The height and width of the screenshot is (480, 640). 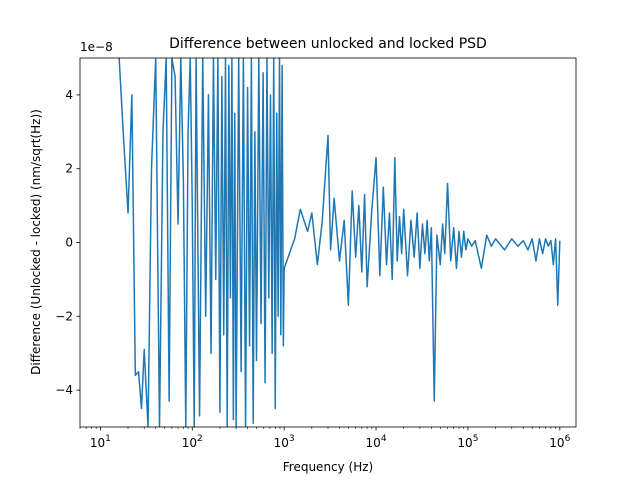 What do you see at coordinates (69, 169) in the screenshot?
I see `y-tick-label: 2` at bounding box center [69, 169].